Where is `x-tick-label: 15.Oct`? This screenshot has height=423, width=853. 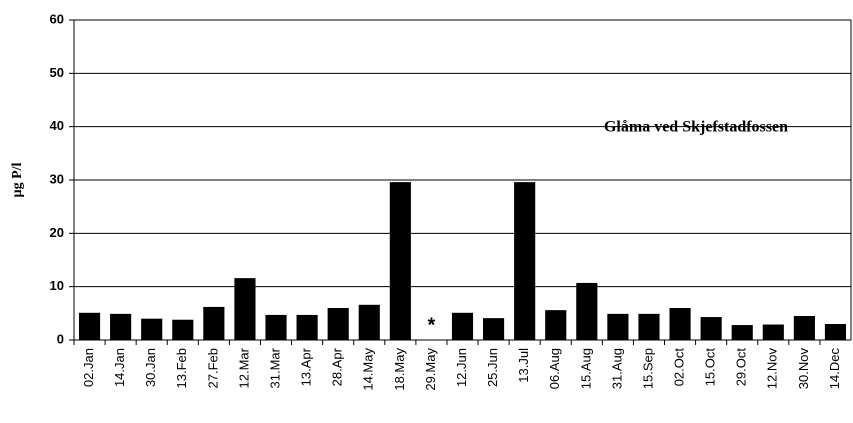 x-tick-label: 15.Oct is located at coordinates (710, 367).